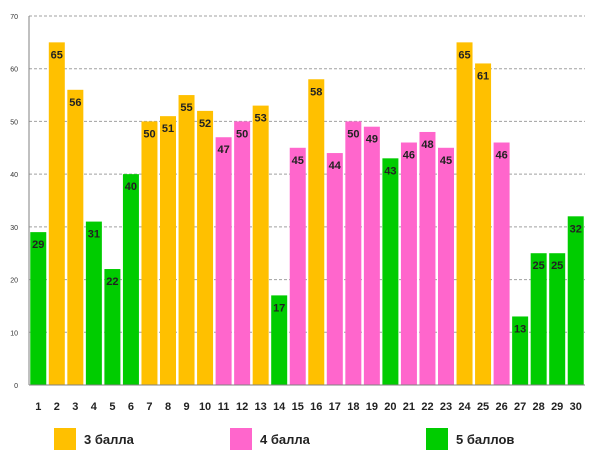 The height and width of the screenshot is (461, 595). What do you see at coordinates (186, 108) in the screenshot?
I see `data-label: 55` at bounding box center [186, 108].